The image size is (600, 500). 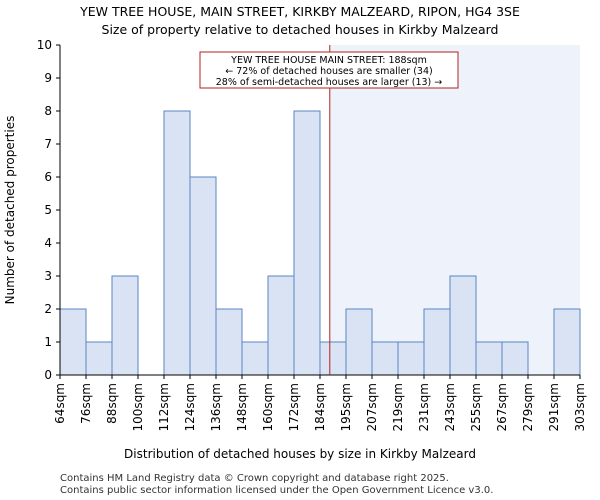 What do you see at coordinates (48, 210) in the screenshot?
I see `y-tick-label: 5` at bounding box center [48, 210].